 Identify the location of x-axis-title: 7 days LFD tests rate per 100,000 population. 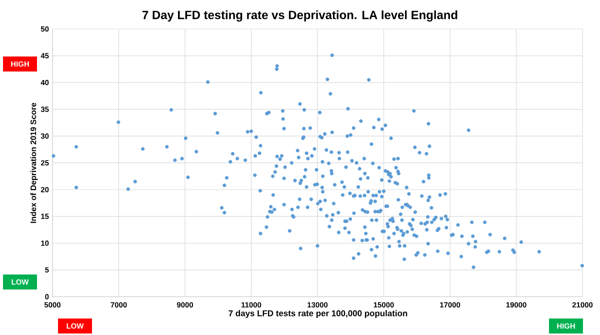
(318, 314).